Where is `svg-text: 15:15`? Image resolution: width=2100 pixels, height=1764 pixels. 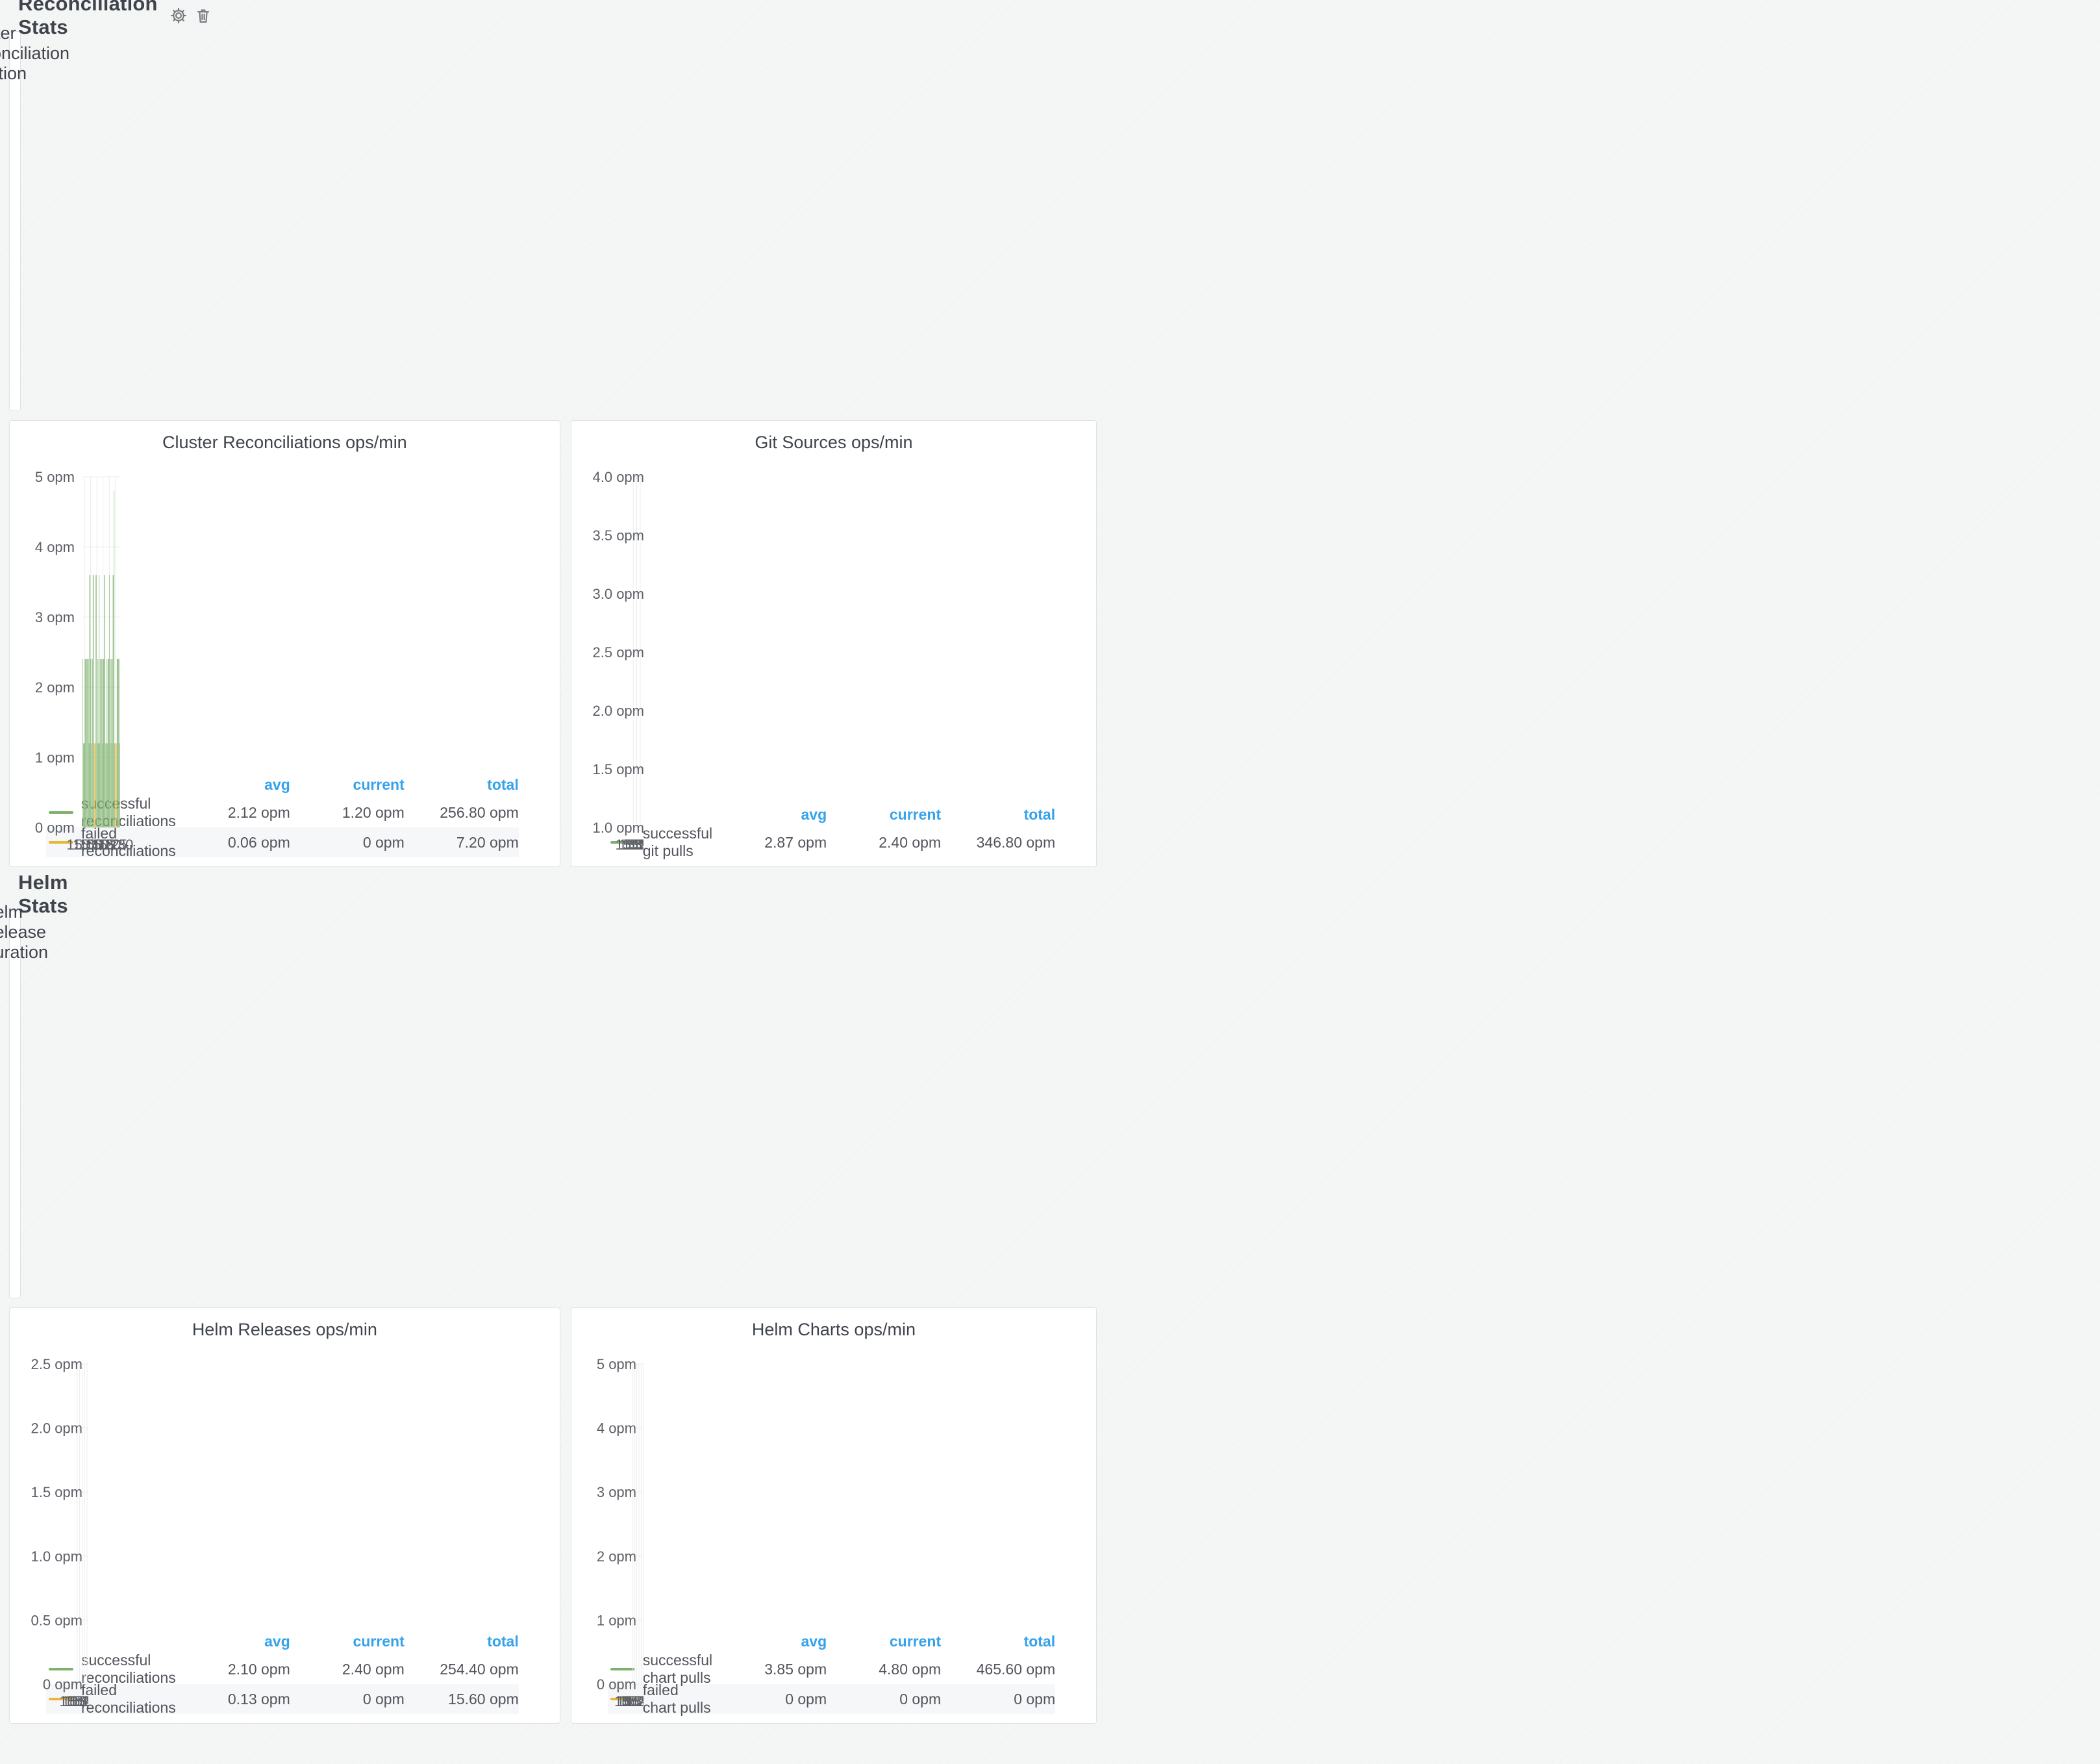
svg-text: 15:15 is located at coordinates (97, 845).